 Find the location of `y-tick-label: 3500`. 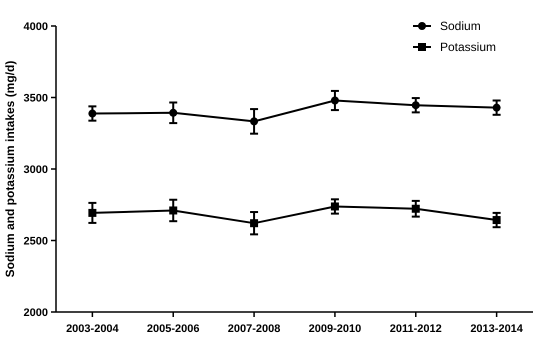

y-tick-label: 3500 is located at coordinates (36, 98).